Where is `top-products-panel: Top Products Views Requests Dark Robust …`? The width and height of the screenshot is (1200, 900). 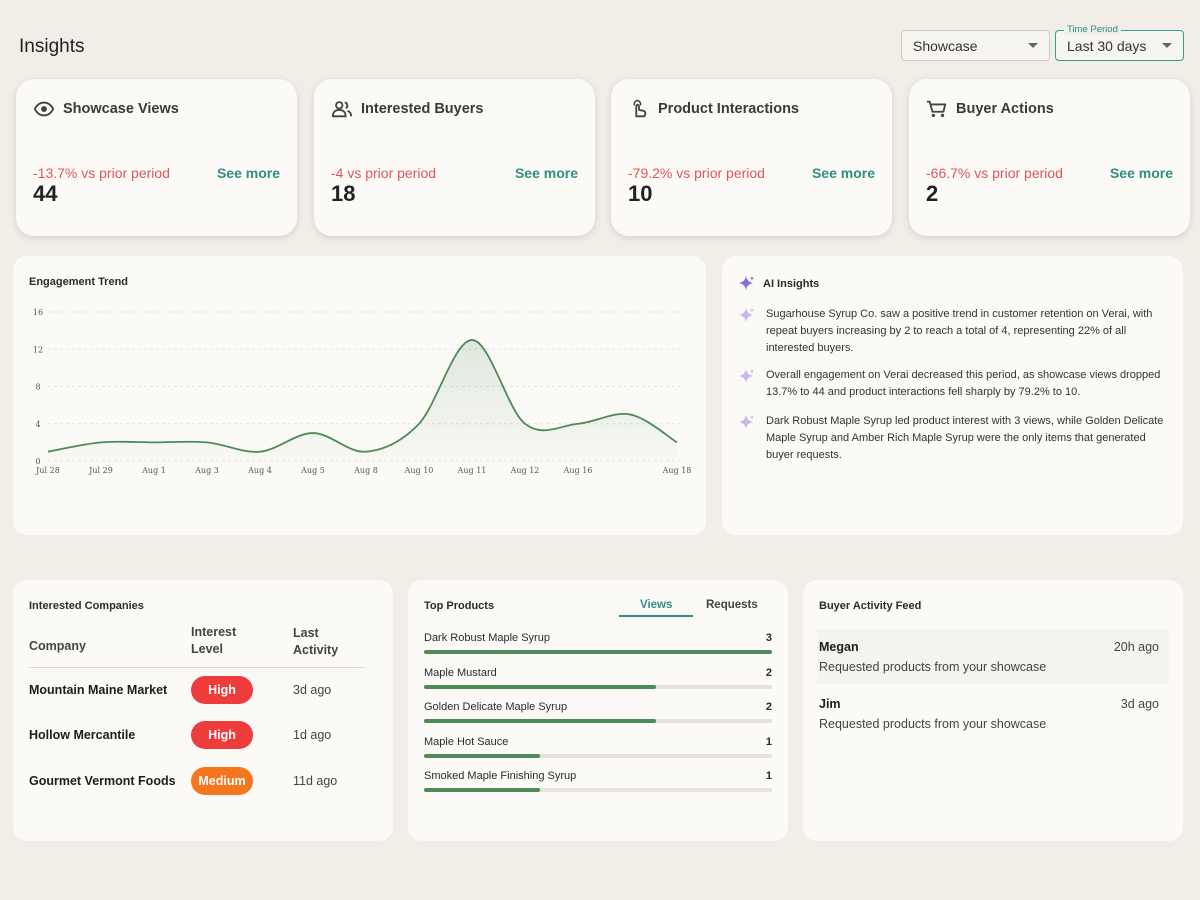 top-products-panel: Top Products Views Requests Dark Robust … is located at coordinates (598, 710).